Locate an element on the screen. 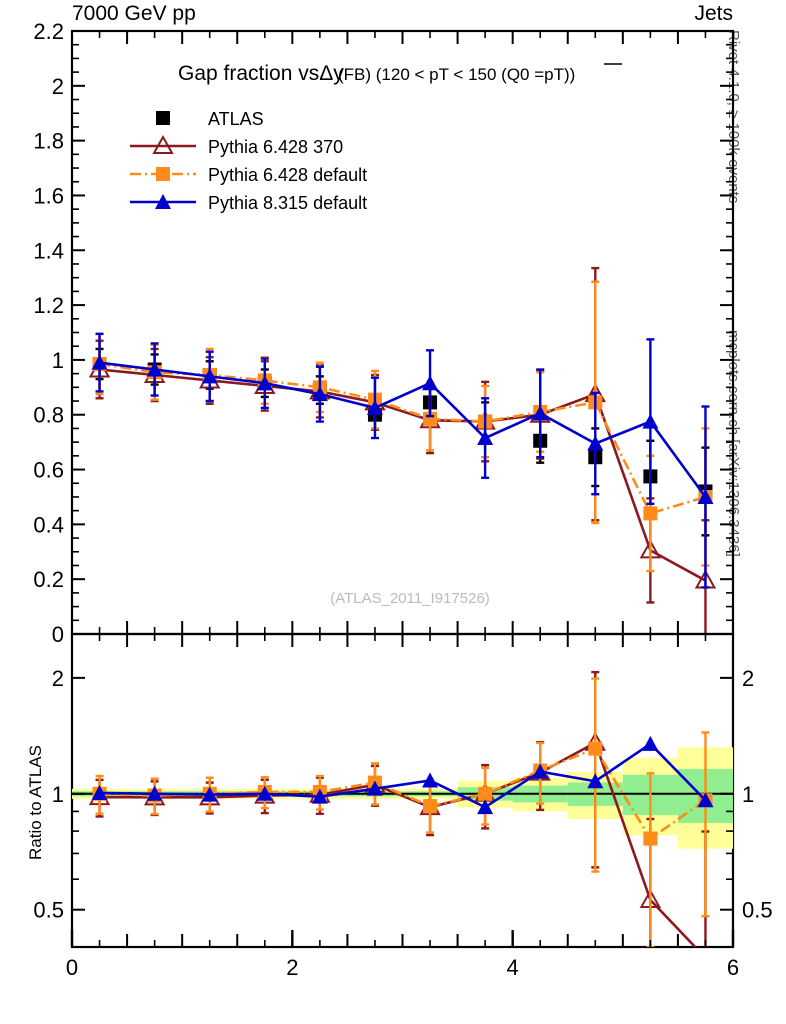 This screenshot has height=1024, width=786. y-tick-label: 1.4 is located at coordinates (48, 250).